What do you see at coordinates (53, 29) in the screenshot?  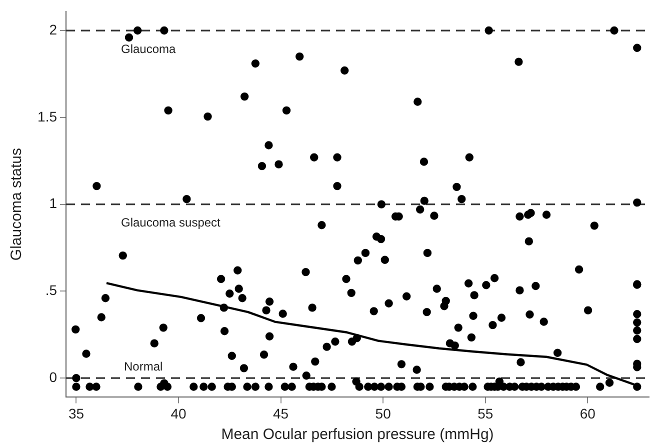 I see `y-tick-label: 2` at bounding box center [53, 29].